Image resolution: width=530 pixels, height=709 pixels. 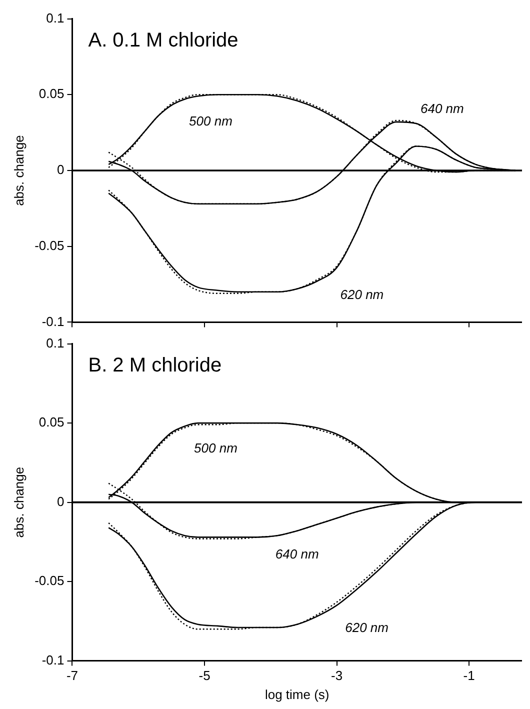 What do you see at coordinates (155, 365) in the screenshot?
I see `text: B. 2 M chloride` at bounding box center [155, 365].